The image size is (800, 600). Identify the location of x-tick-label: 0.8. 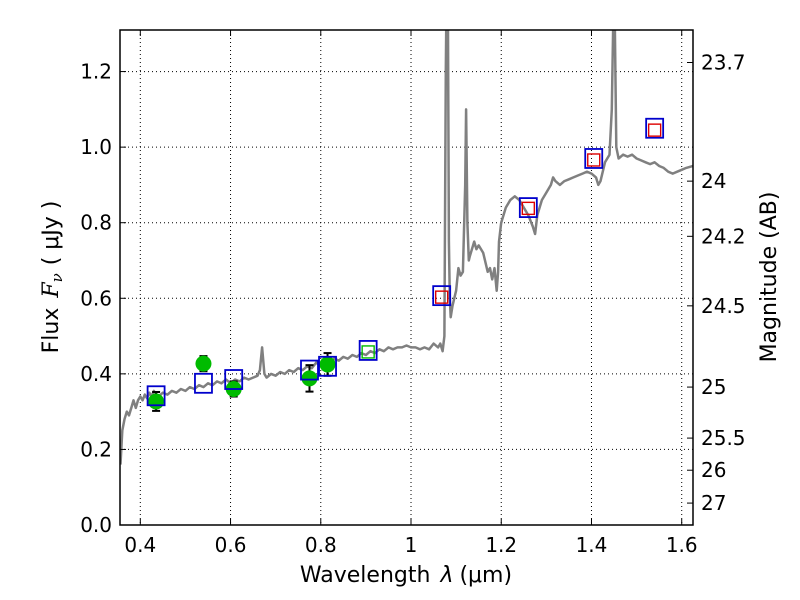
(321, 545).